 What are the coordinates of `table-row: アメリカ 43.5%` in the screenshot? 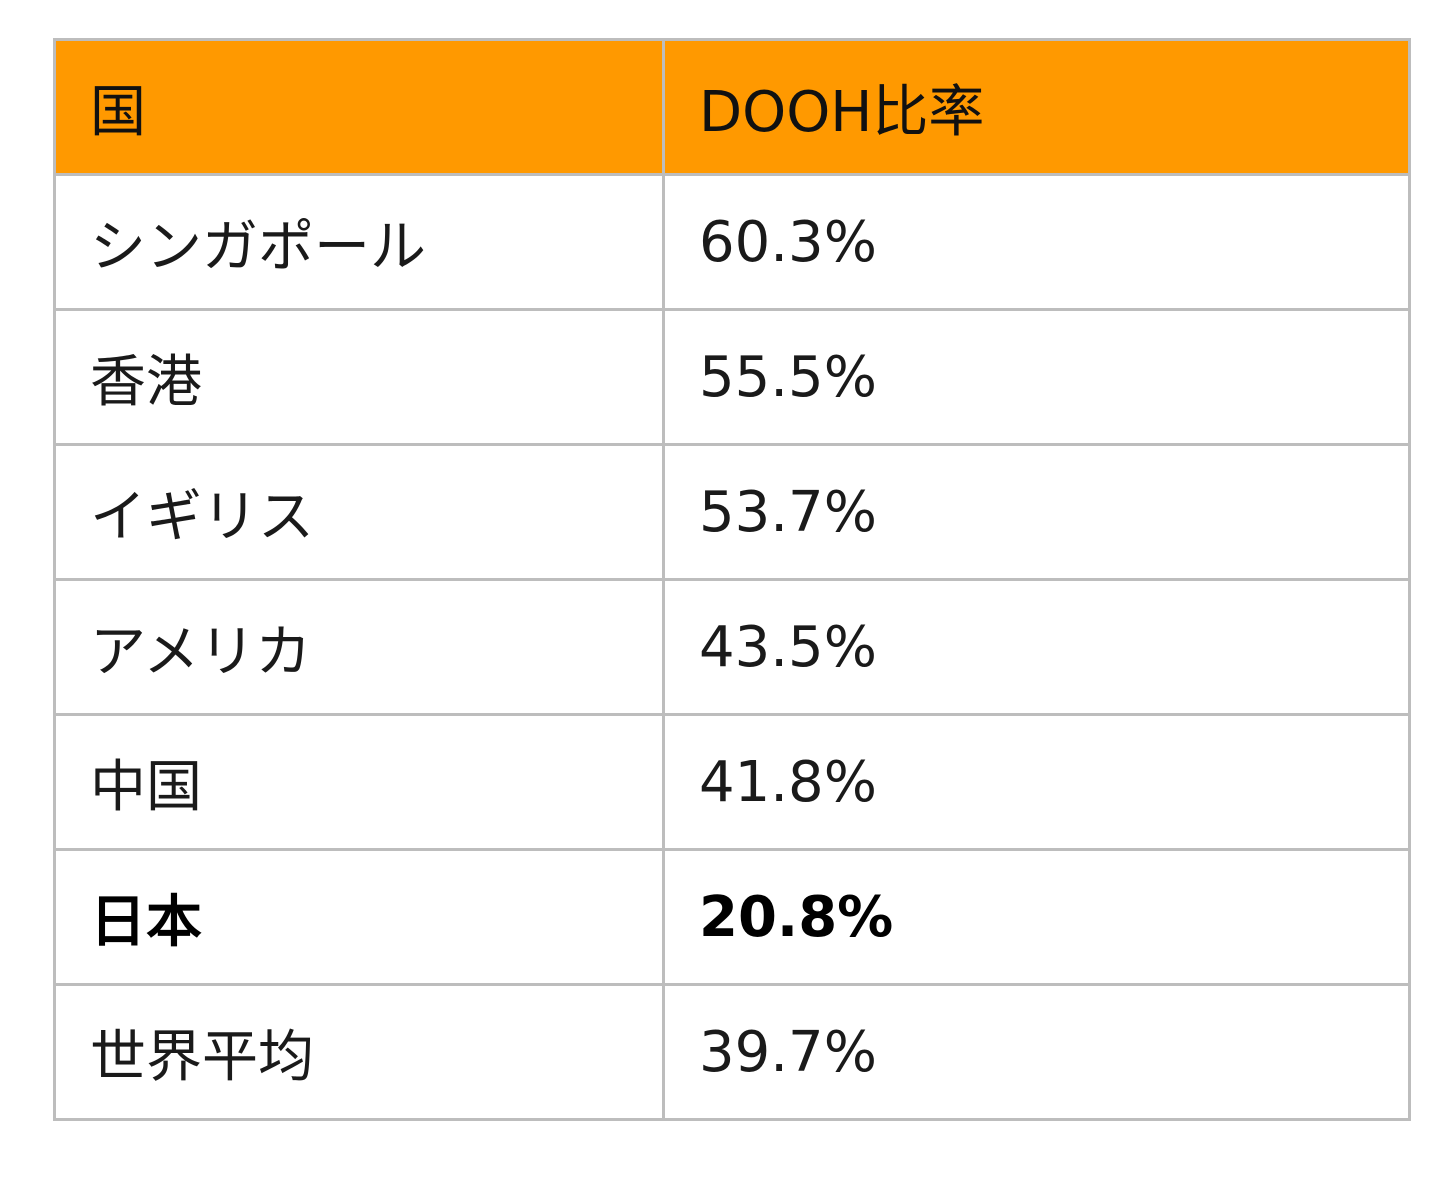 It's located at (732, 647).